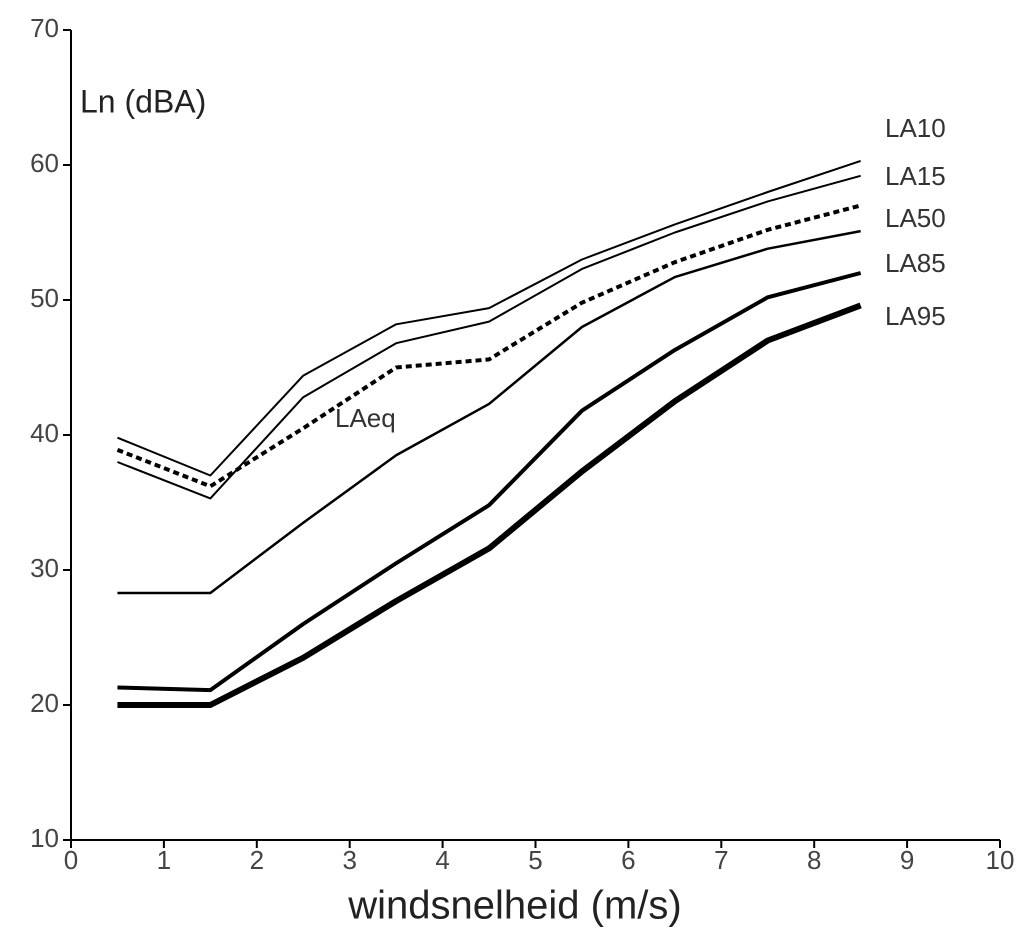  Describe the element at coordinates (365, 418) in the screenshot. I see `series-label: LAeq` at that location.